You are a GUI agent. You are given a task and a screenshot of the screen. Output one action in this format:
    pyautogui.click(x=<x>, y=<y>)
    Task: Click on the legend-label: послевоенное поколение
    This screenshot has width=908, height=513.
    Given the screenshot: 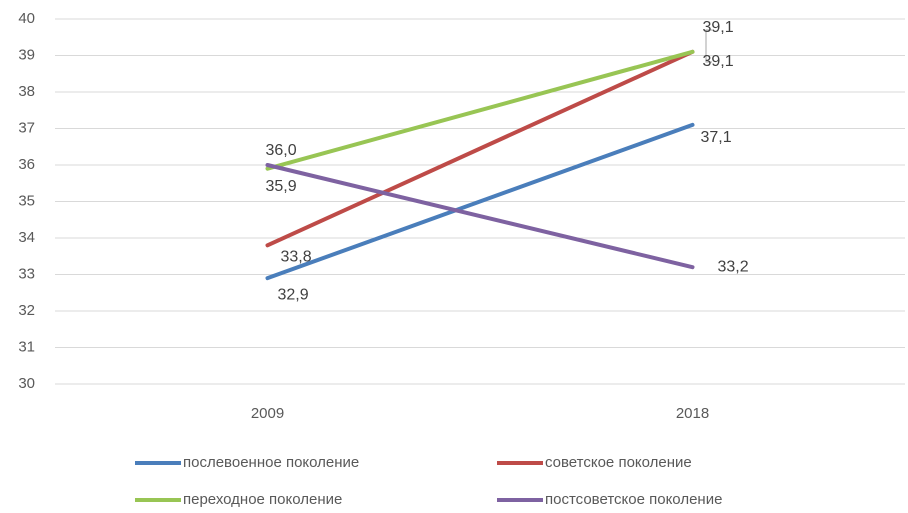 What is the action you would take?
    pyautogui.click(x=271, y=462)
    